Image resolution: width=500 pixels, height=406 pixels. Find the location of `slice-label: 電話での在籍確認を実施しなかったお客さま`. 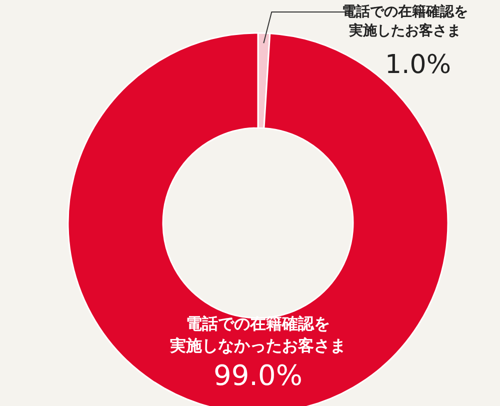

slice-label: 電話での在籍確認を実施しなかったお客さま is located at coordinates (257, 334).